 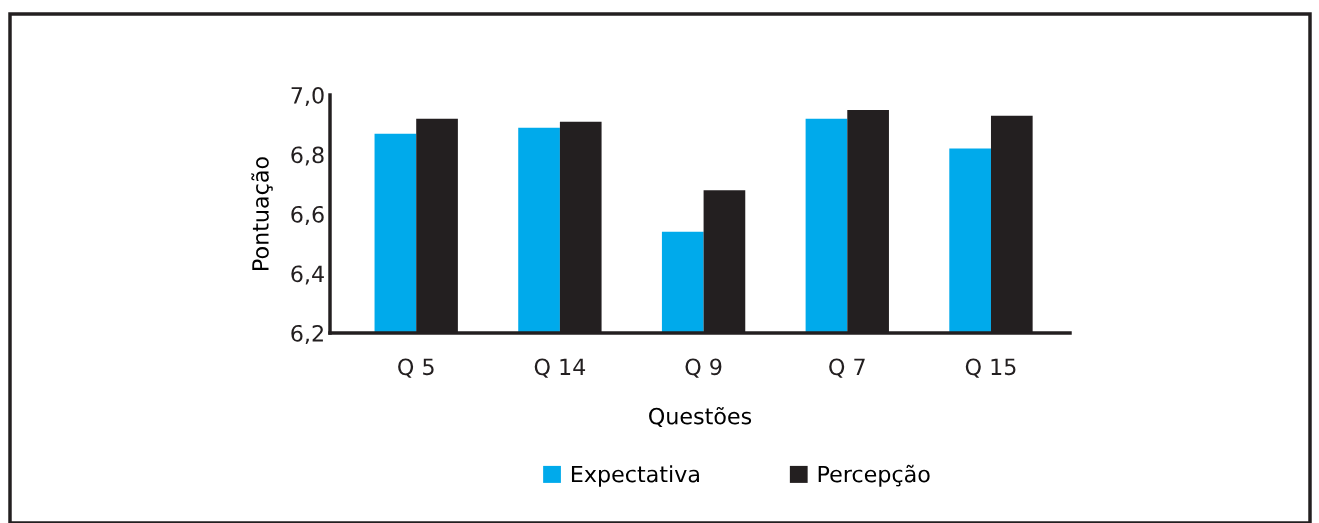 What do you see at coordinates (560, 368) in the screenshot?
I see `x-tick-label: Q 14` at bounding box center [560, 368].